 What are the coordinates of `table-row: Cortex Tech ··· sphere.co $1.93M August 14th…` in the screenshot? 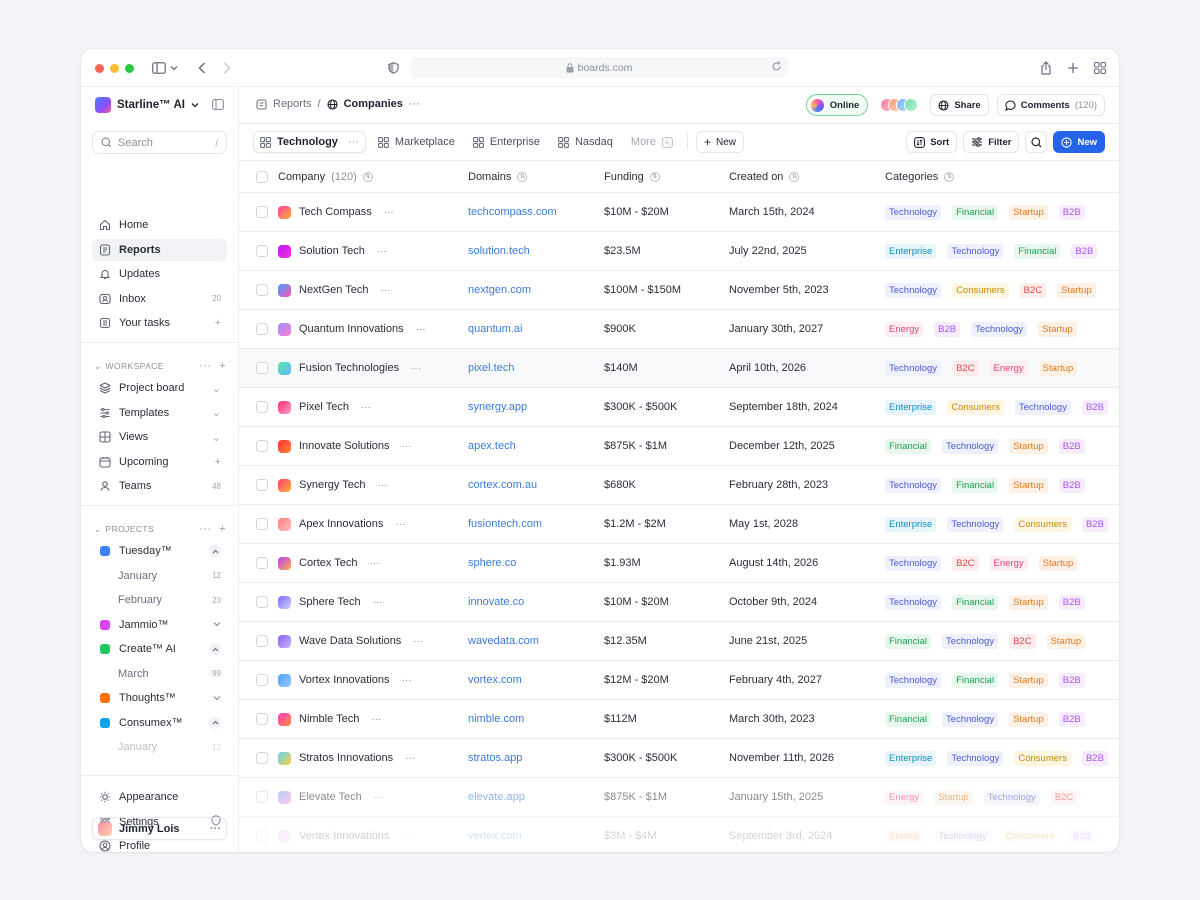 It's located at (679, 563).